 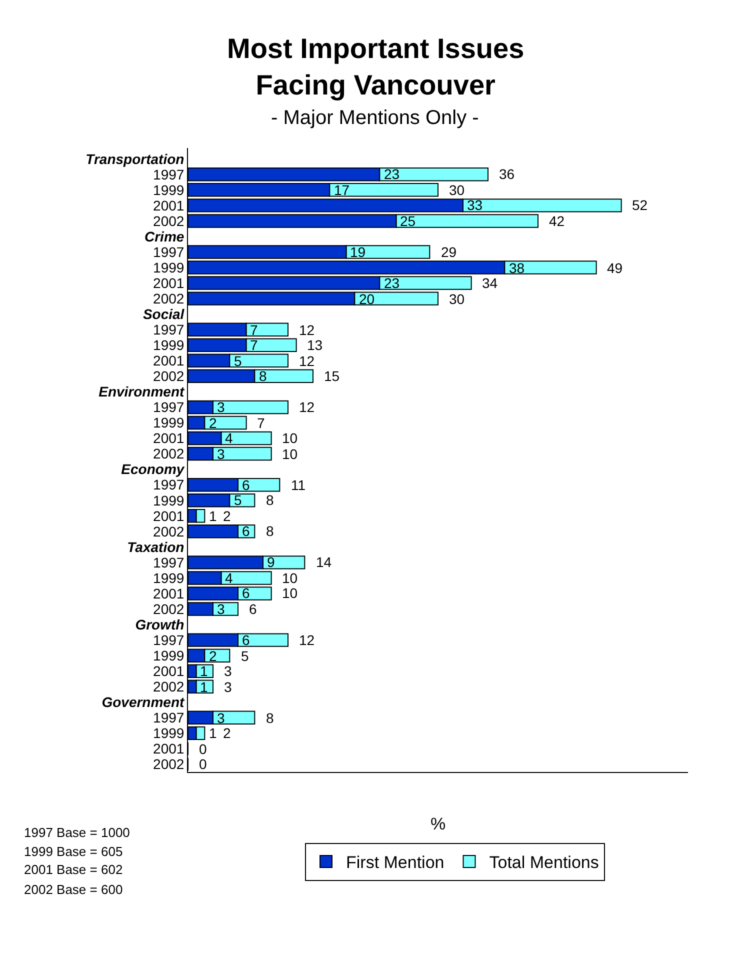 What do you see at coordinates (375, 66) in the screenshot?
I see `chart-title: Most Important Issues Facing Vancouver` at bounding box center [375, 66].